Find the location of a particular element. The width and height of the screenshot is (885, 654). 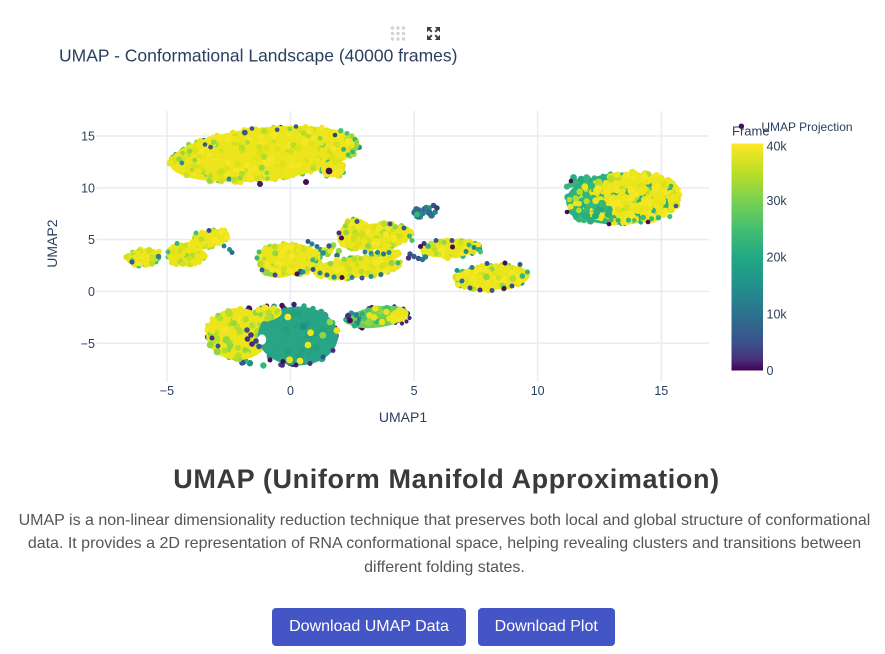

svg-text: UMAP2 is located at coordinates (52, 243).